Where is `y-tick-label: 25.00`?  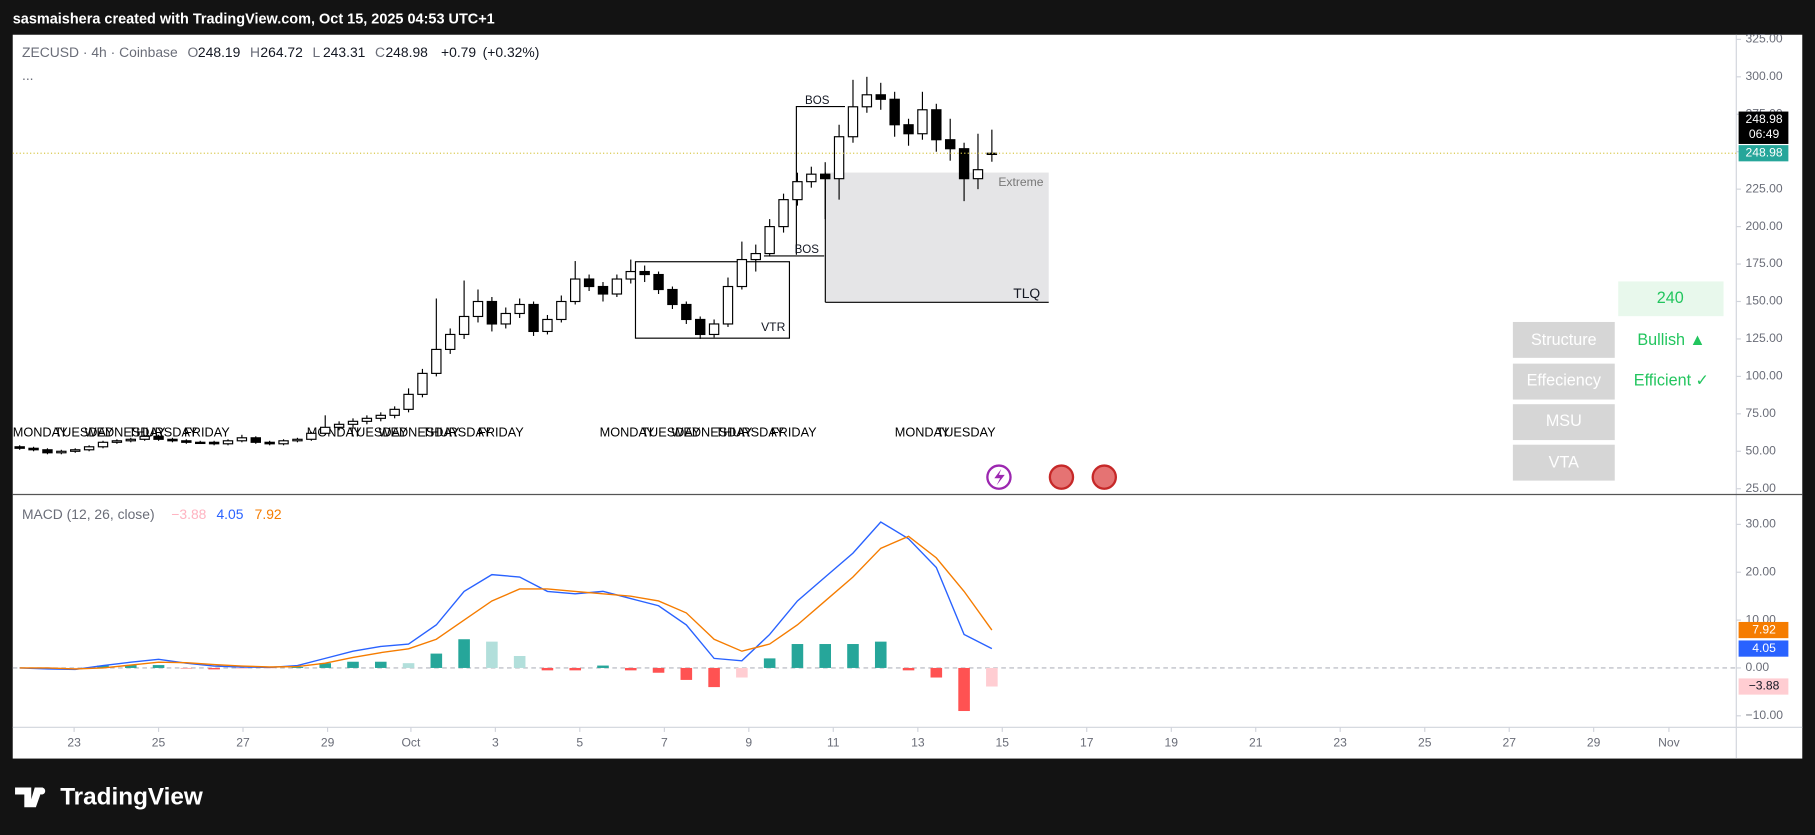
y-tick-label: 25.00 is located at coordinates (1761, 488).